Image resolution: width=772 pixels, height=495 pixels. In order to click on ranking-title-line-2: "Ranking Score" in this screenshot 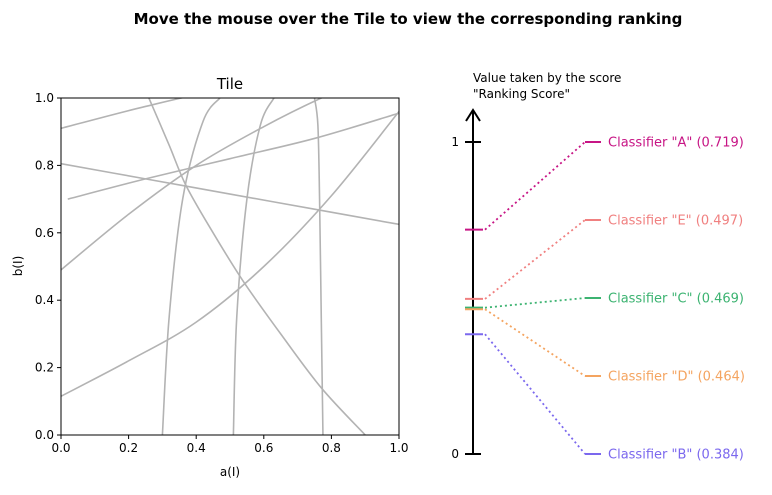, I will do `click(521, 94)`.